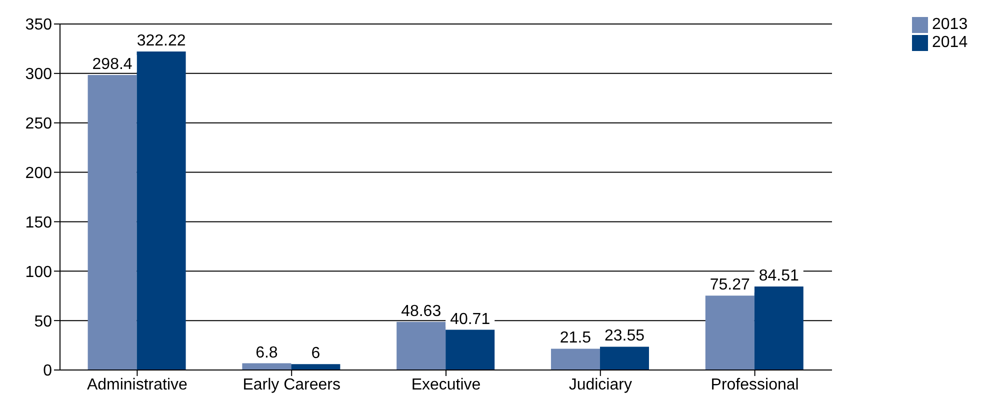  I want to click on y-tick-label: 100, so click(38, 272).